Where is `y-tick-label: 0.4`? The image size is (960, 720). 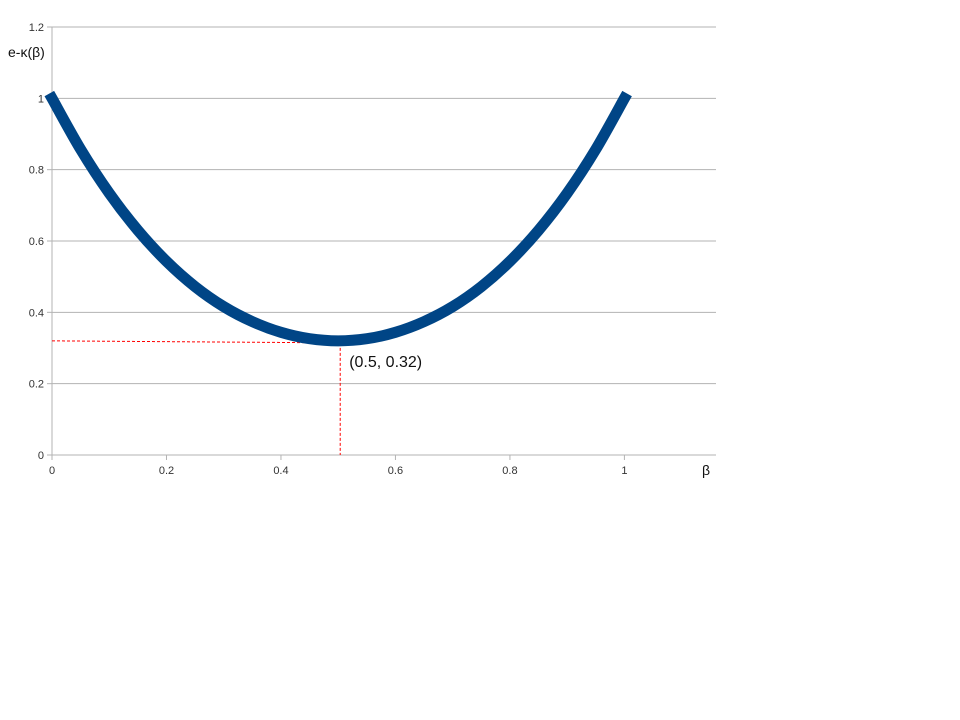
y-tick-label: 0.4 is located at coordinates (36, 313).